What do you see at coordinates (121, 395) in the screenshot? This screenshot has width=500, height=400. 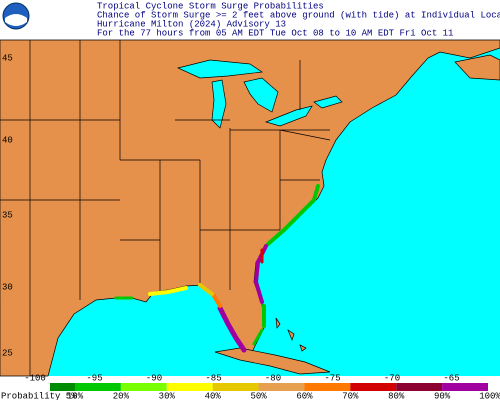 I see `legend-label: 20%` at bounding box center [121, 395].